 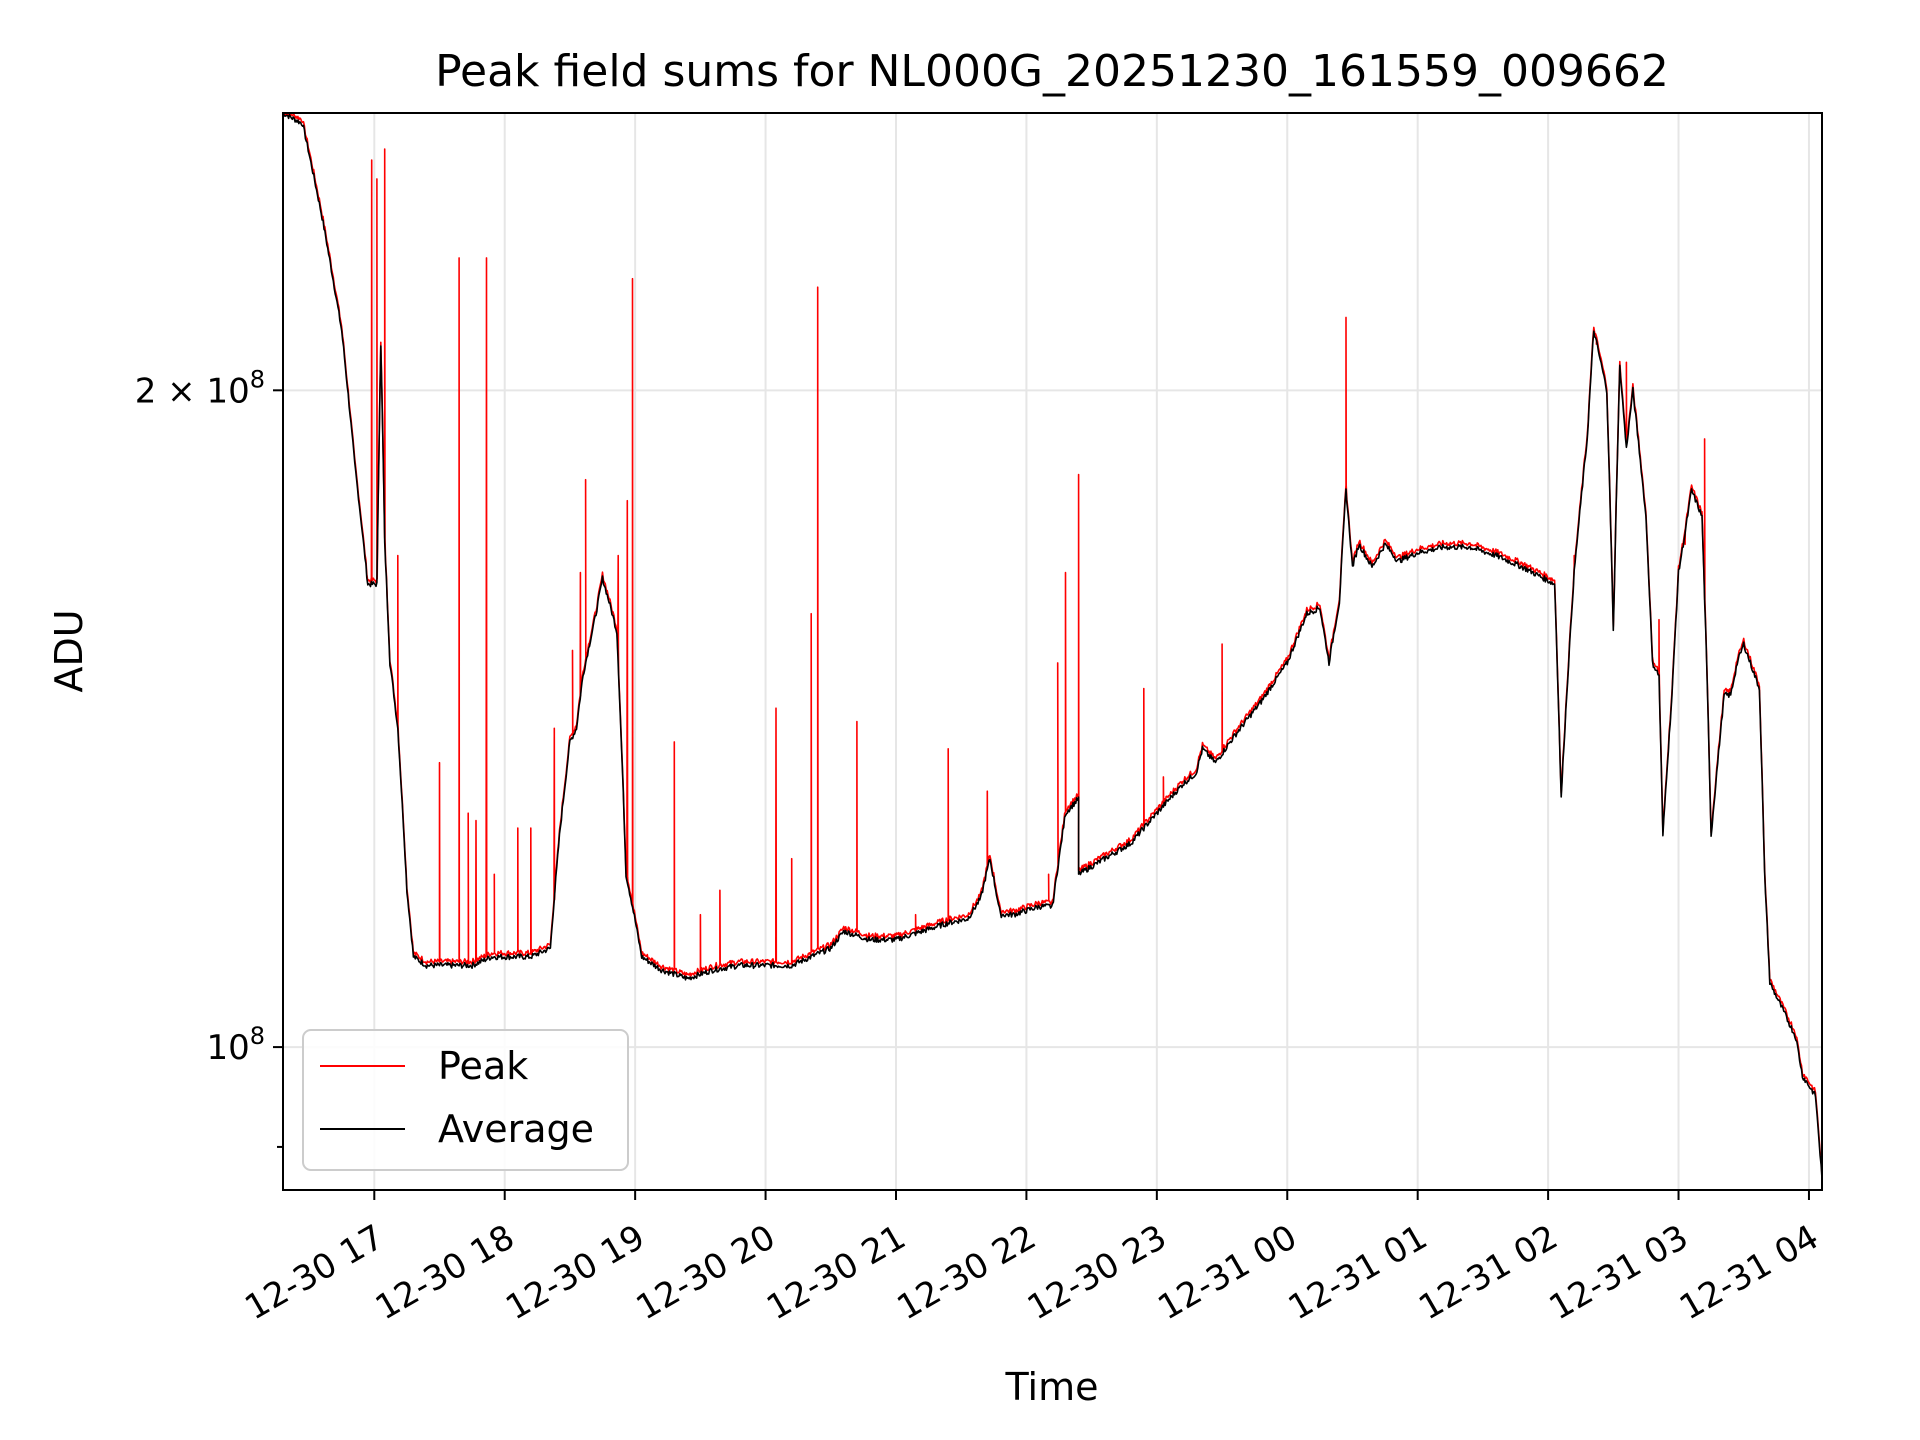 What do you see at coordinates (69, 650) in the screenshot?
I see `y-axis-label: ADU` at bounding box center [69, 650].